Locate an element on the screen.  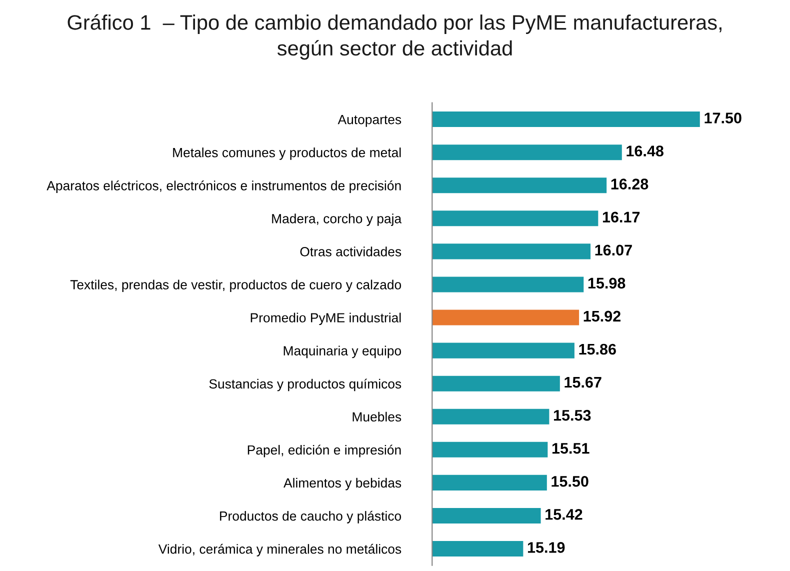
data-label: 16.28 is located at coordinates (629, 184).